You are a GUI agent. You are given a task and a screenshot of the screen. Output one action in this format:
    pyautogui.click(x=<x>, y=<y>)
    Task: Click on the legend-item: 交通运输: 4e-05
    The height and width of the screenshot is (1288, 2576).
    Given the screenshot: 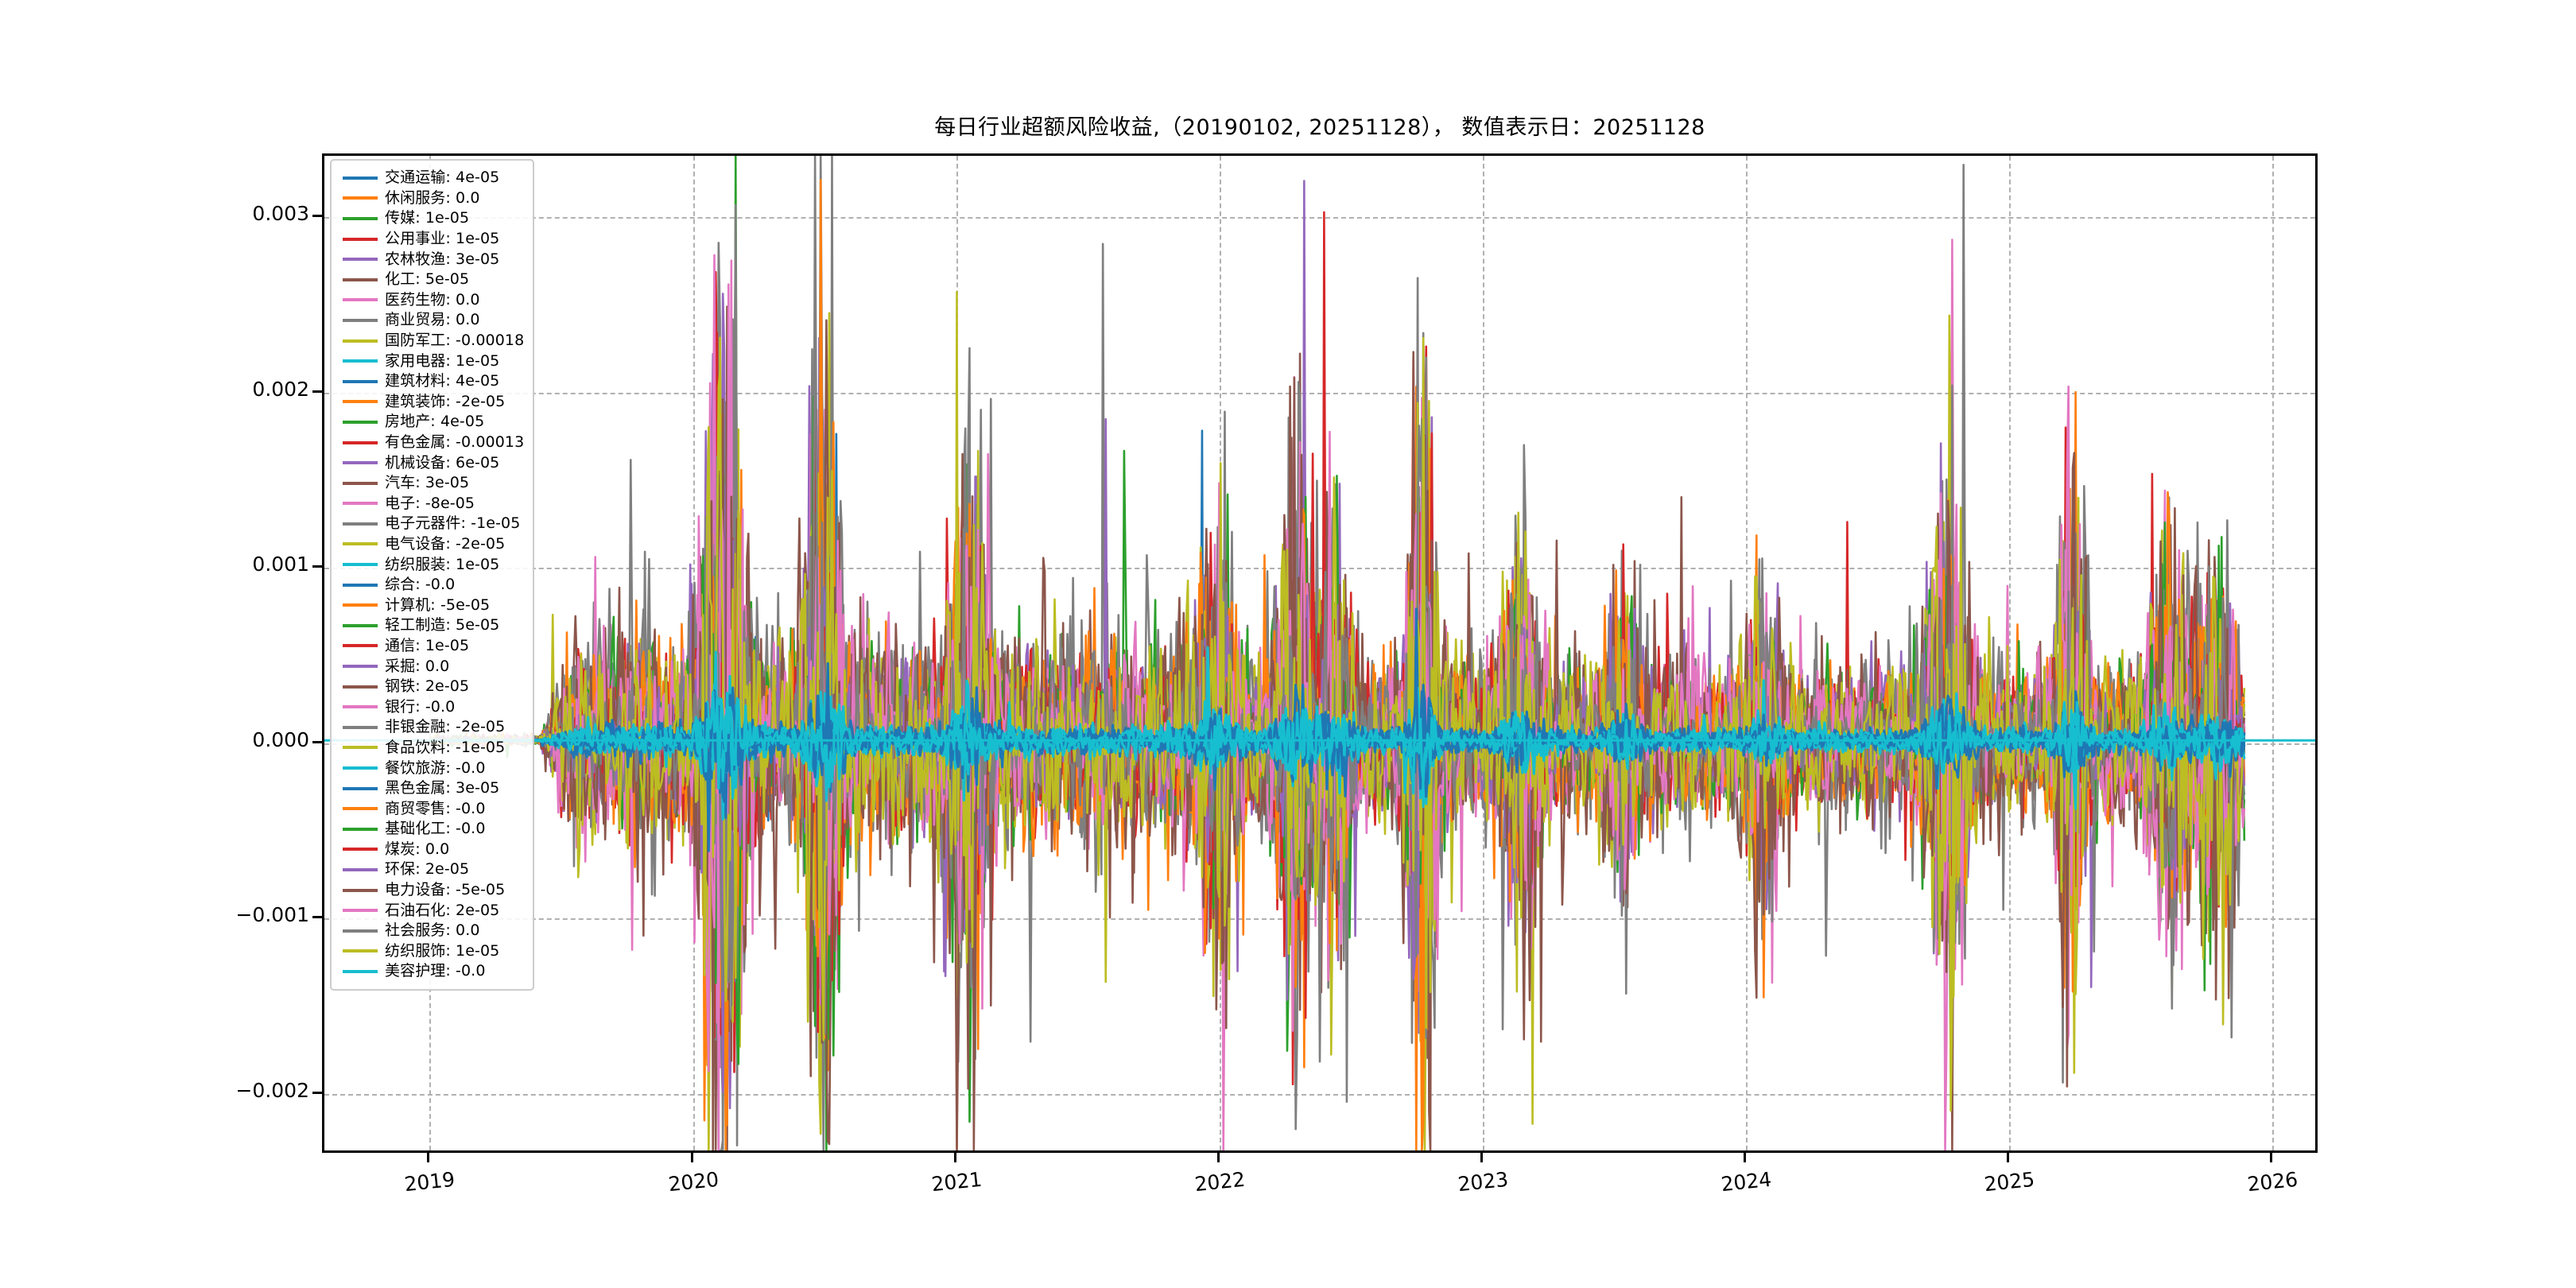 What is the action you would take?
    pyautogui.click(x=432, y=178)
    